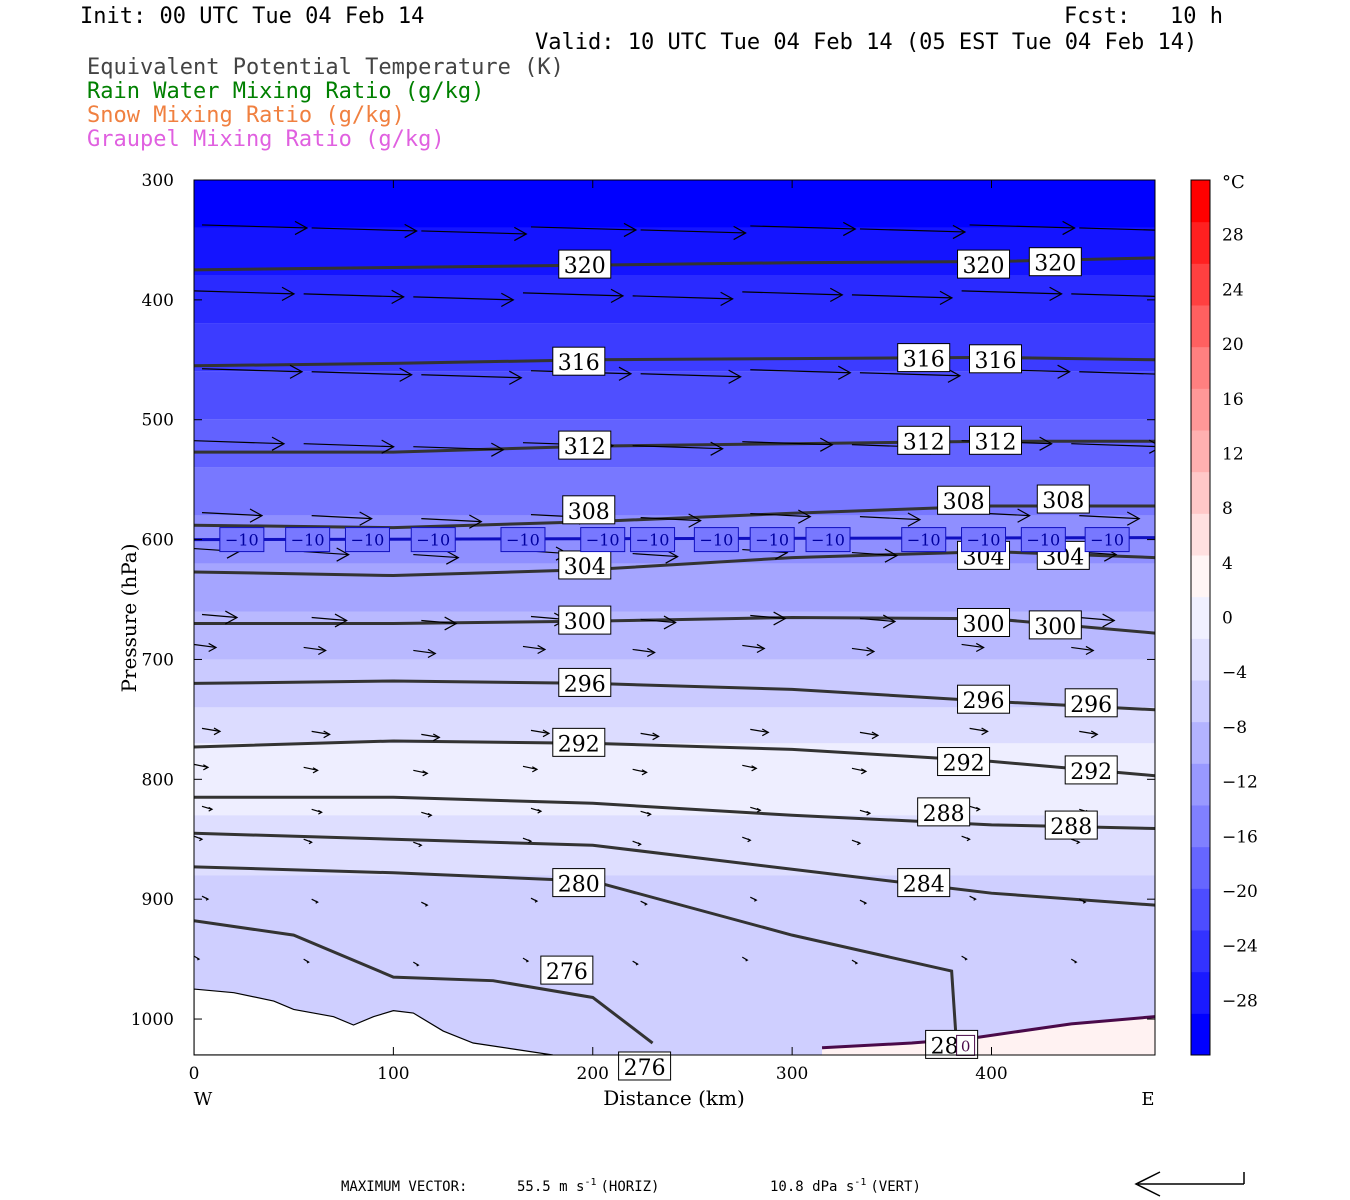 Image resolution: width=1350 pixels, height=1200 pixels. What do you see at coordinates (1227, 509) in the screenshot?
I see `colorbar-tick-label: 8` at bounding box center [1227, 509].